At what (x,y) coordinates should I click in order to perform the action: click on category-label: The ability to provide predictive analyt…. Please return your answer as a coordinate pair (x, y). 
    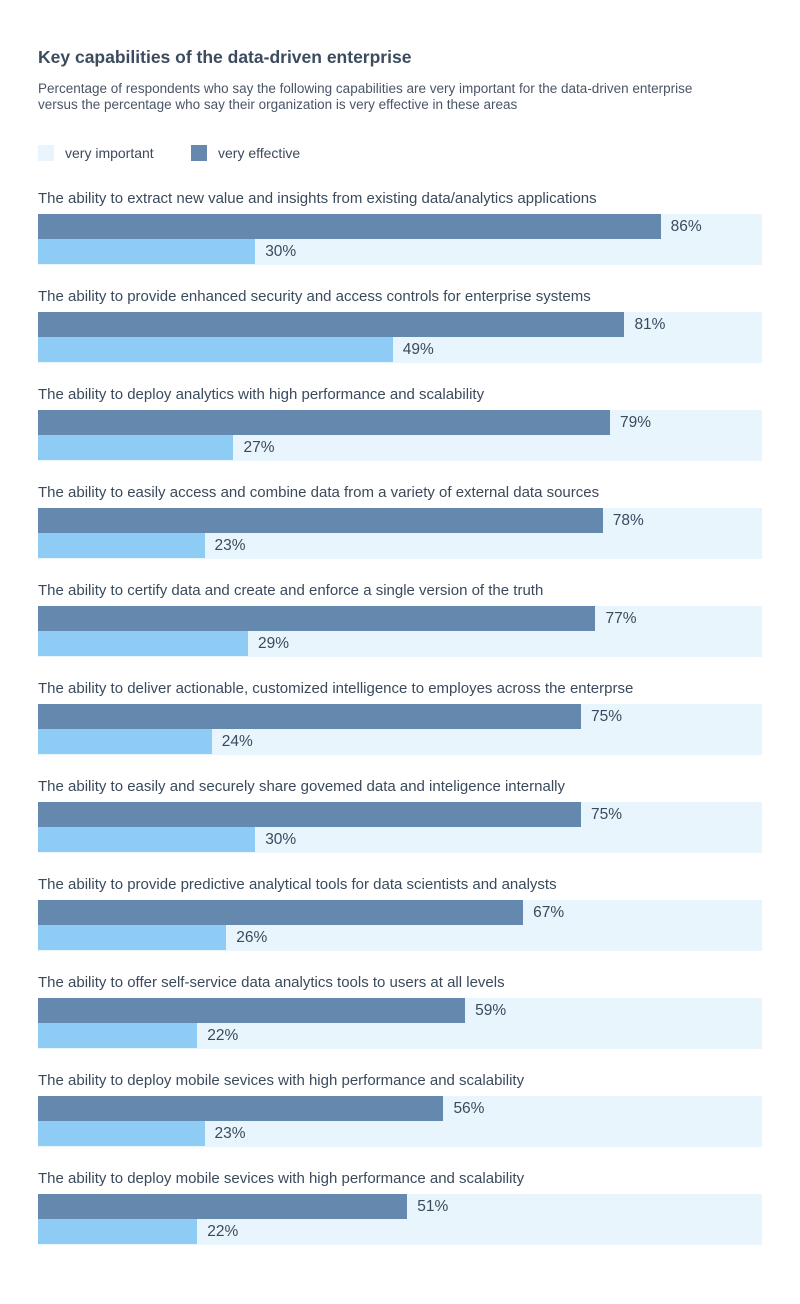
    Looking at the image, I should click on (297, 884).